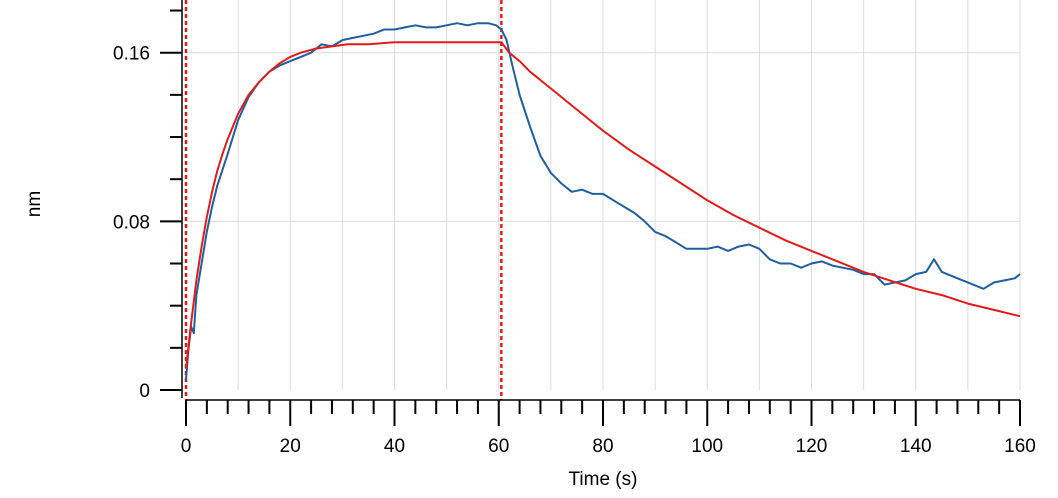 This screenshot has width=1058, height=498. Describe the element at coordinates (34, 204) in the screenshot. I see `y-axis-title: nm` at that location.